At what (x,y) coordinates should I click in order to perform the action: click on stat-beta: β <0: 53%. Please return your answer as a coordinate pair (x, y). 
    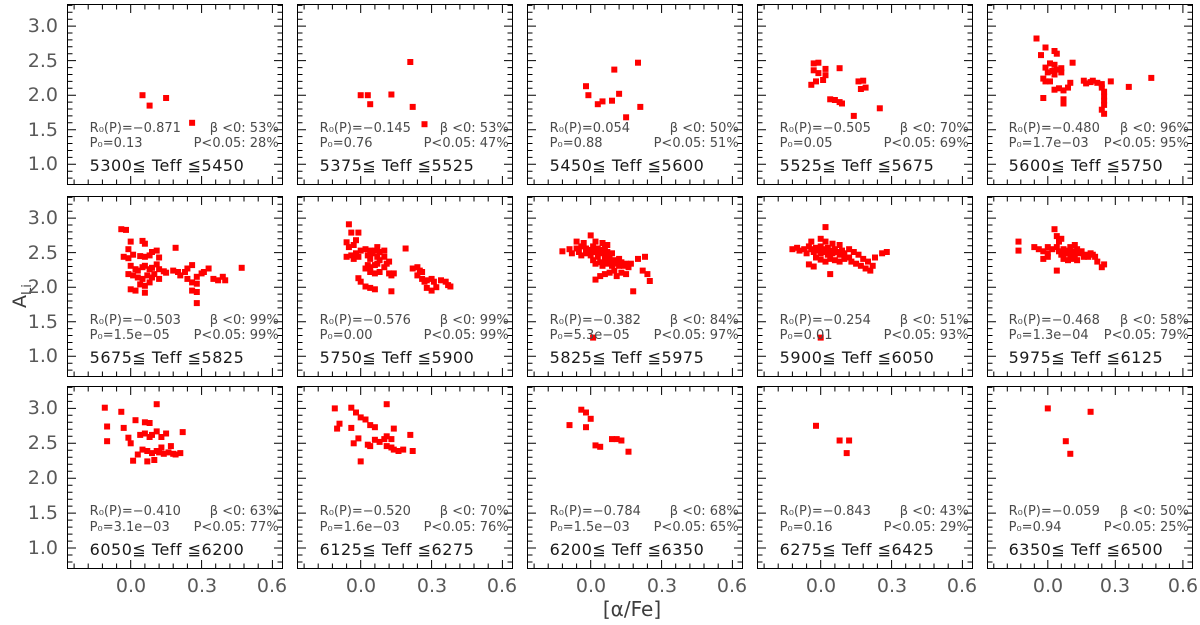
    Looking at the image, I should click on (474, 128).